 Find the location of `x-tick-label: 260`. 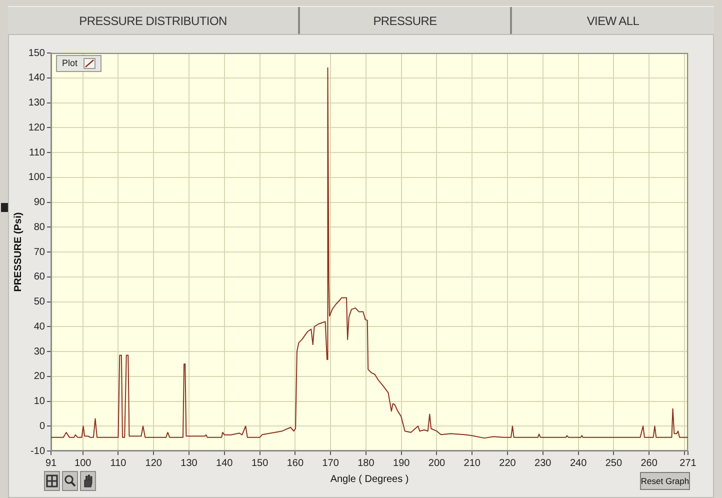

x-tick-label: 260 is located at coordinates (649, 463).